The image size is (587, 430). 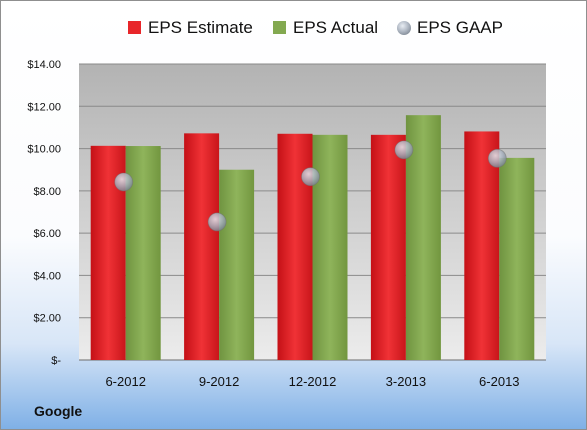 I want to click on bar-eps-actual-9-2012, so click(x=237, y=264).